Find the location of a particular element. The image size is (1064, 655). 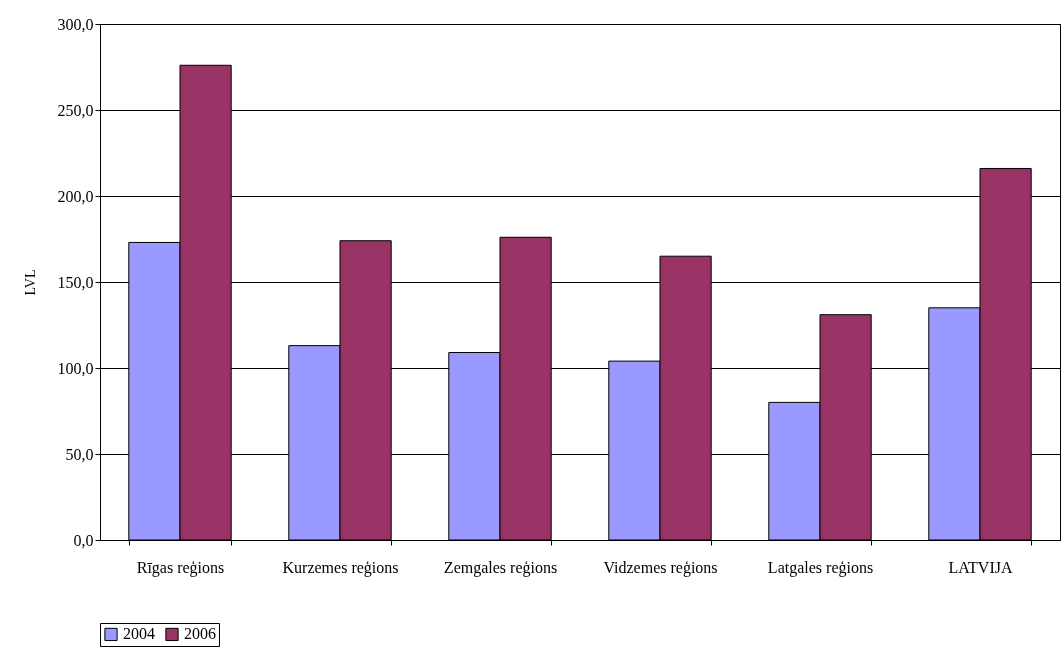

y-tick-label: 250,0 is located at coordinates (75, 110).